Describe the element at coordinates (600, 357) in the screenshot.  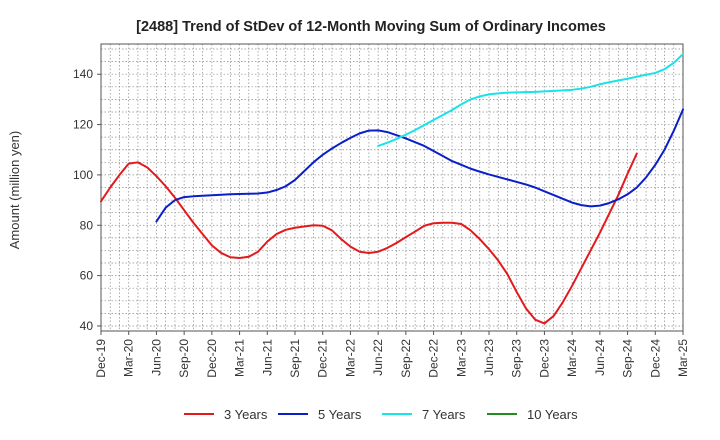
I see `x-tick-label: Jun-24` at that location.